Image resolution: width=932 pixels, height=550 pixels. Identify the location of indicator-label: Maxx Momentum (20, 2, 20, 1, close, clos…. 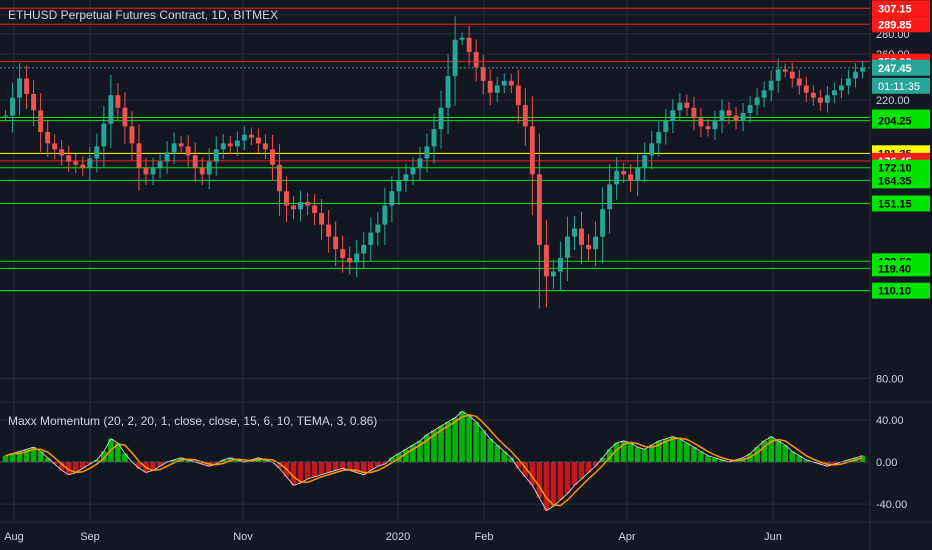
(193, 421).